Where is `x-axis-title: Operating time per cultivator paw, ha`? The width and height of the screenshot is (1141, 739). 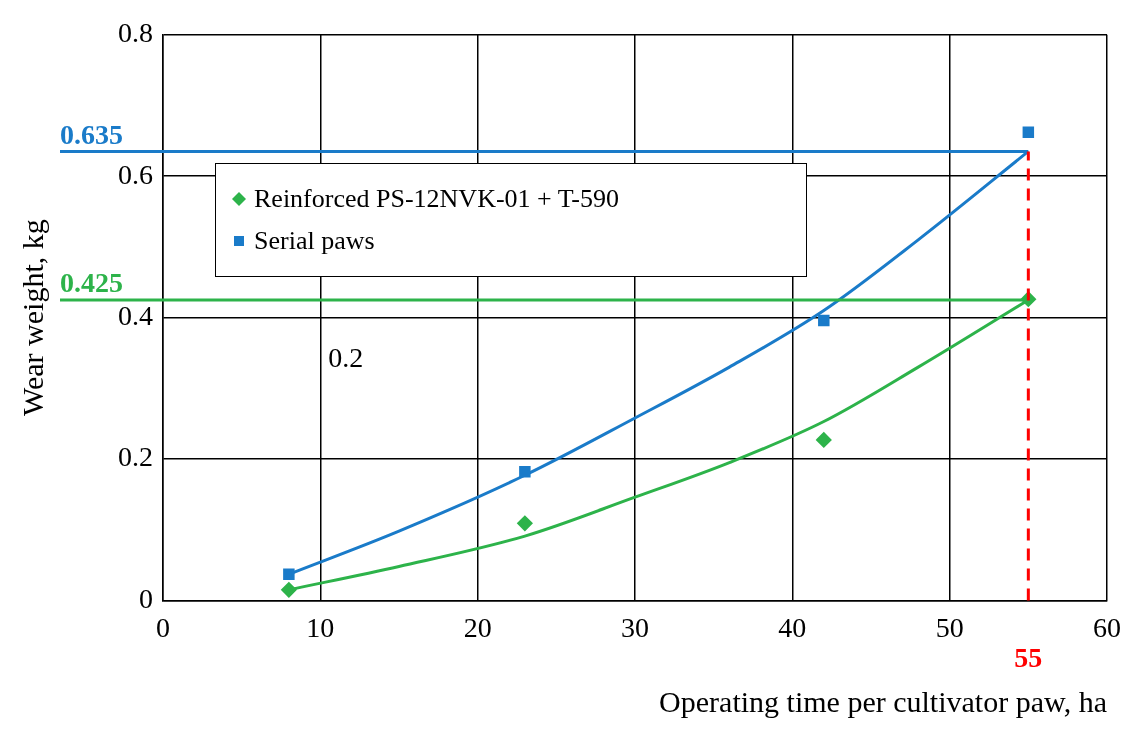 x-axis-title: Operating time per cultivator paw, ha is located at coordinates (883, 701).